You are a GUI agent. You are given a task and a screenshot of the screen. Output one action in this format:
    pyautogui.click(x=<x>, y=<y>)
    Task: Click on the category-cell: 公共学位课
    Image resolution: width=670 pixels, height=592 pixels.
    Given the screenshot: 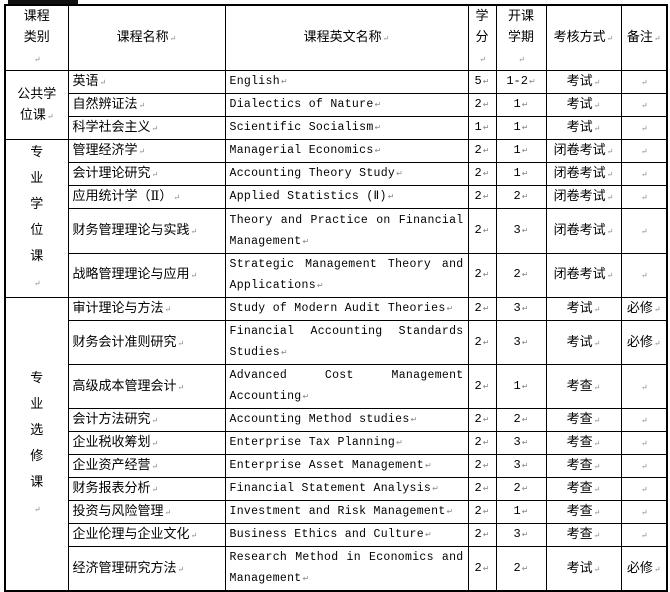 What is the action you would take?
    pyautogui.click(x=36, y=105)
    